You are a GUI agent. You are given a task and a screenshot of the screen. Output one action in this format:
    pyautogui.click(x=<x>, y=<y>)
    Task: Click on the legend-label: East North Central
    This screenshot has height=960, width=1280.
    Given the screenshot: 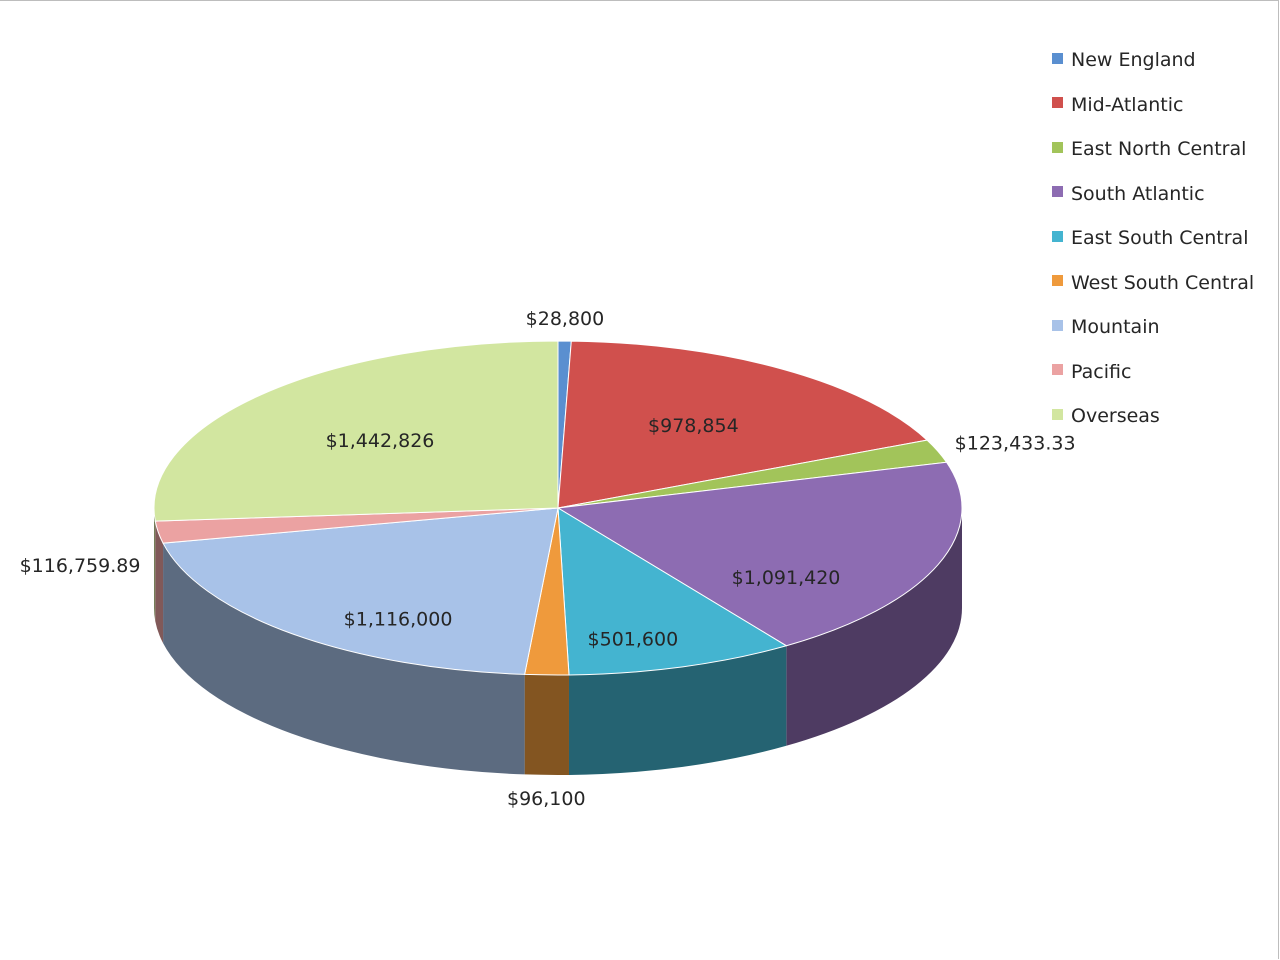 What is the action you would take?
    pyautogui.click(x=1159, y=149)
    